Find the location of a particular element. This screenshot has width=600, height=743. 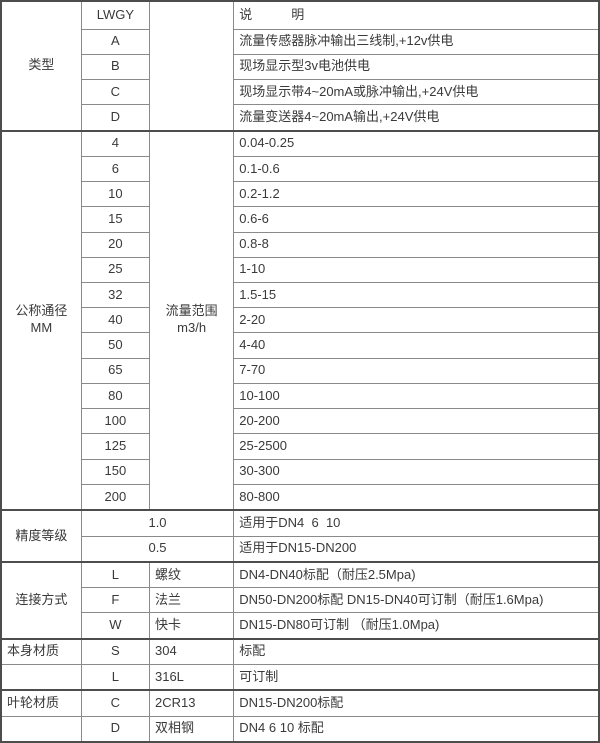

table-row-connection-f: F 法兰 DN50-DN200标配 DN15-DN40可订制（耐压1.6Mpa) is located at coordinates (300, 600).